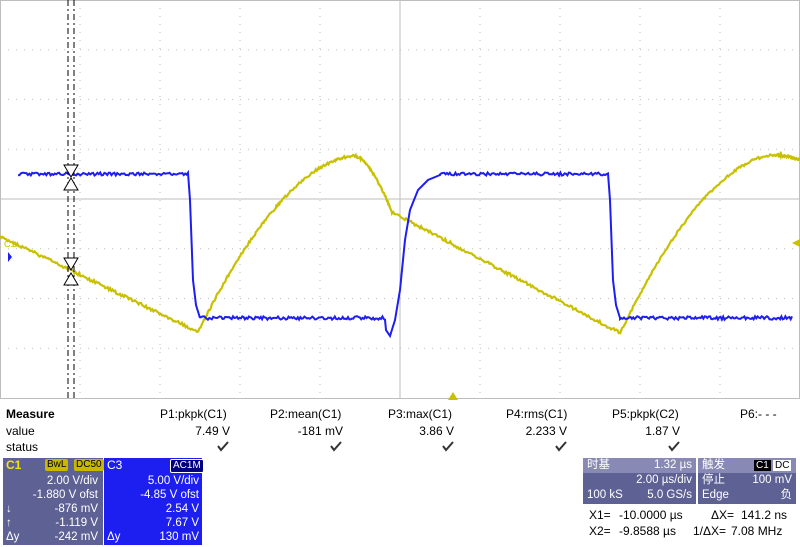  Describe the element at coordinates (453, 396) in the screenshot. I see `trigger-position-marker-icon` at that location.